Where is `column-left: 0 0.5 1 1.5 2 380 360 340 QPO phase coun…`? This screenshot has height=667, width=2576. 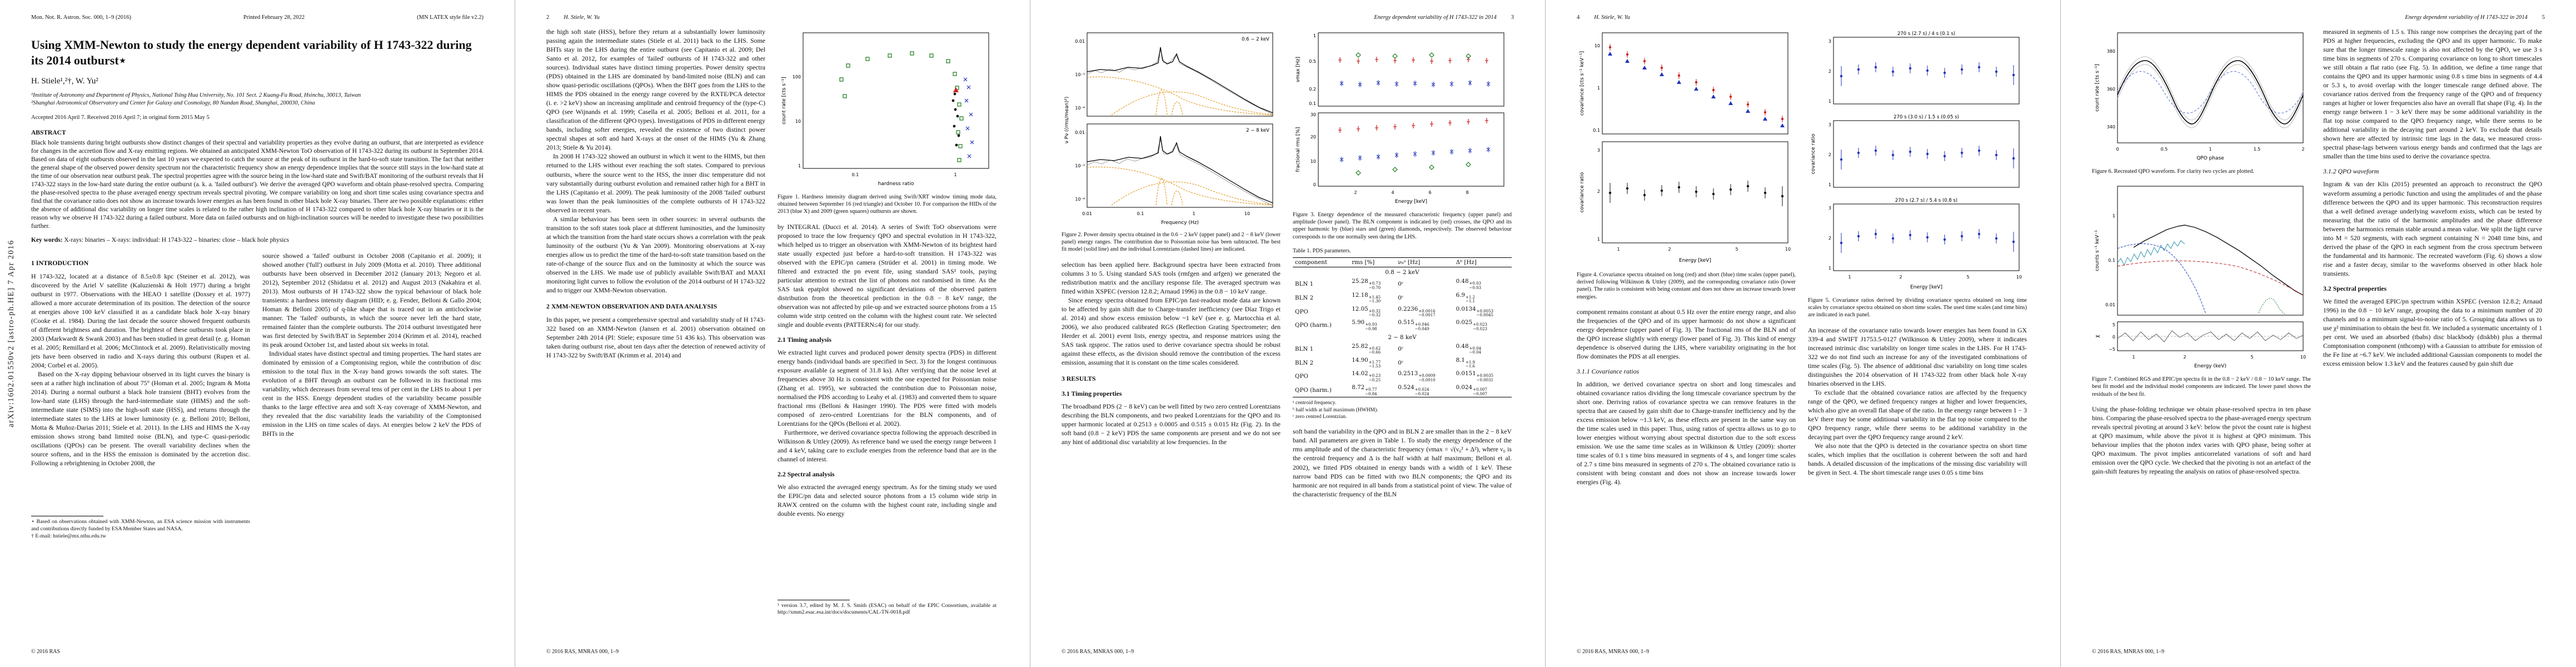 column-left: 0 0.5 1 1.5 2 380 360 340 QPO phase coun… is located at coordinates (2201, 321).